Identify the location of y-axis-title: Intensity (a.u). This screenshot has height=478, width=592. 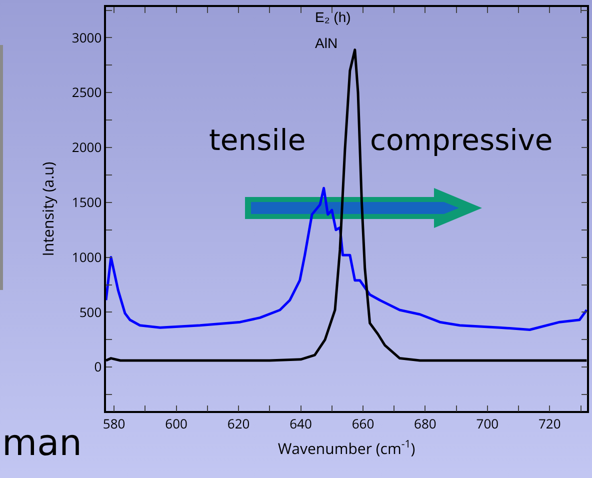
(48, 209).